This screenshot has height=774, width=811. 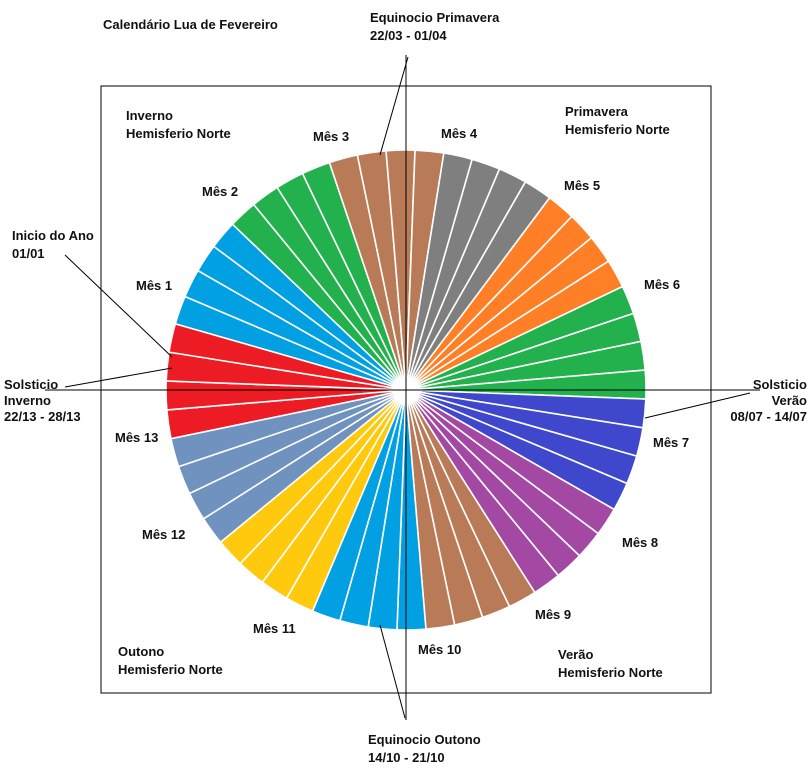 I want to click on season-summer-name: Verão, so click(x=575, y=654).